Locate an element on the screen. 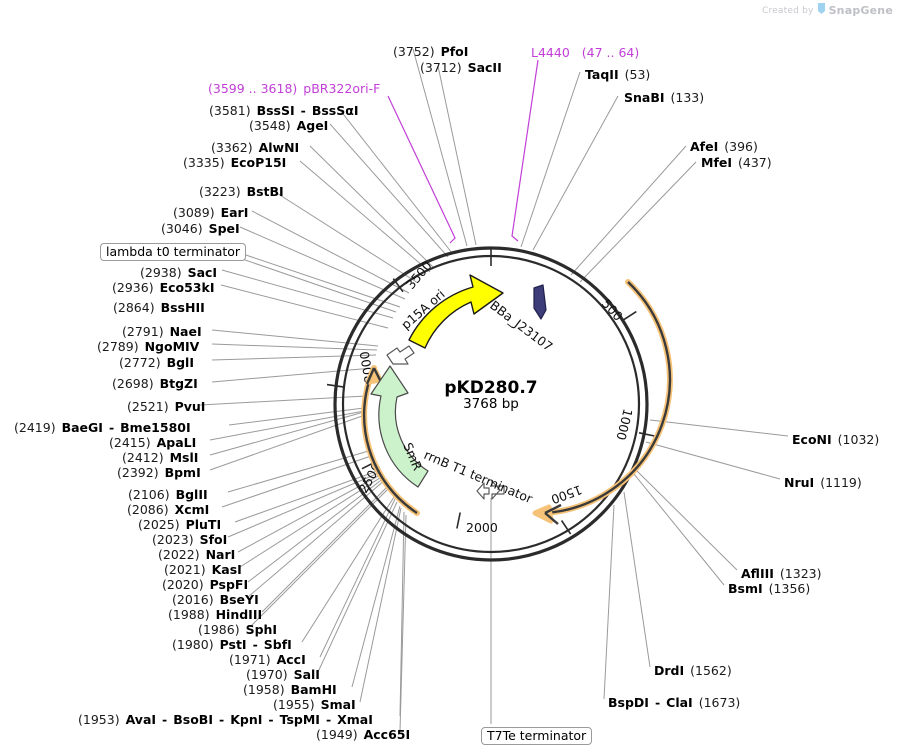 Image resolution: width=901 pixels, height=753 pixels. enzyme-site-label: (2021) KasI is located at coordinates (203, 569).